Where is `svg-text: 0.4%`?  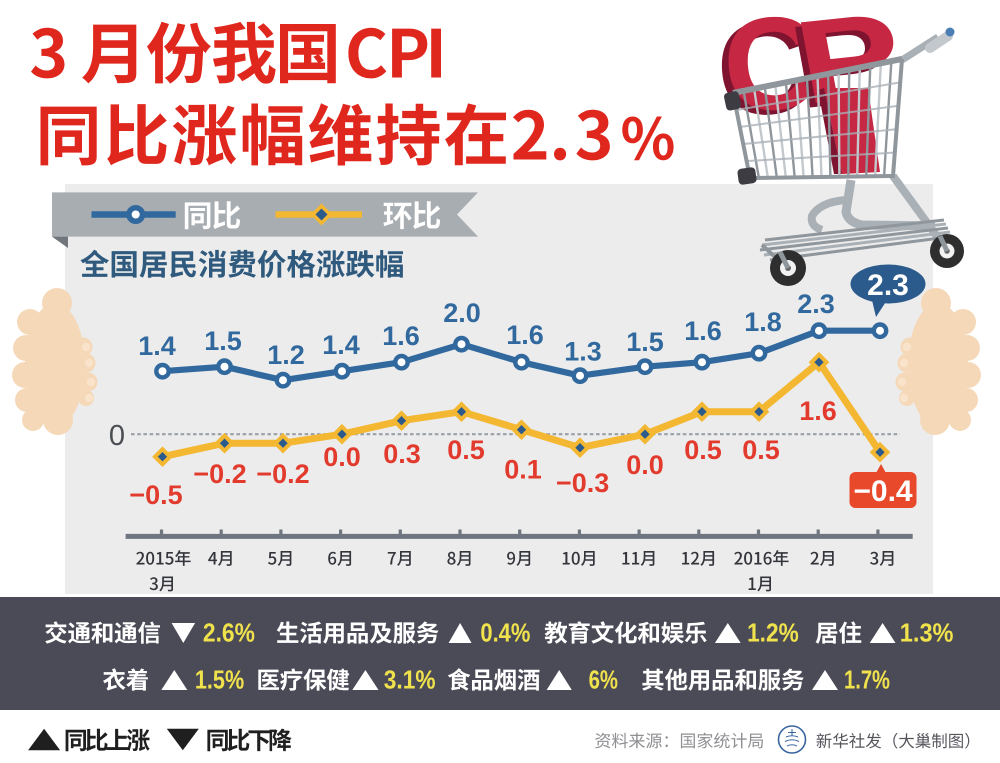 svg-text: 0.4% is located at coordinates (505, 633).